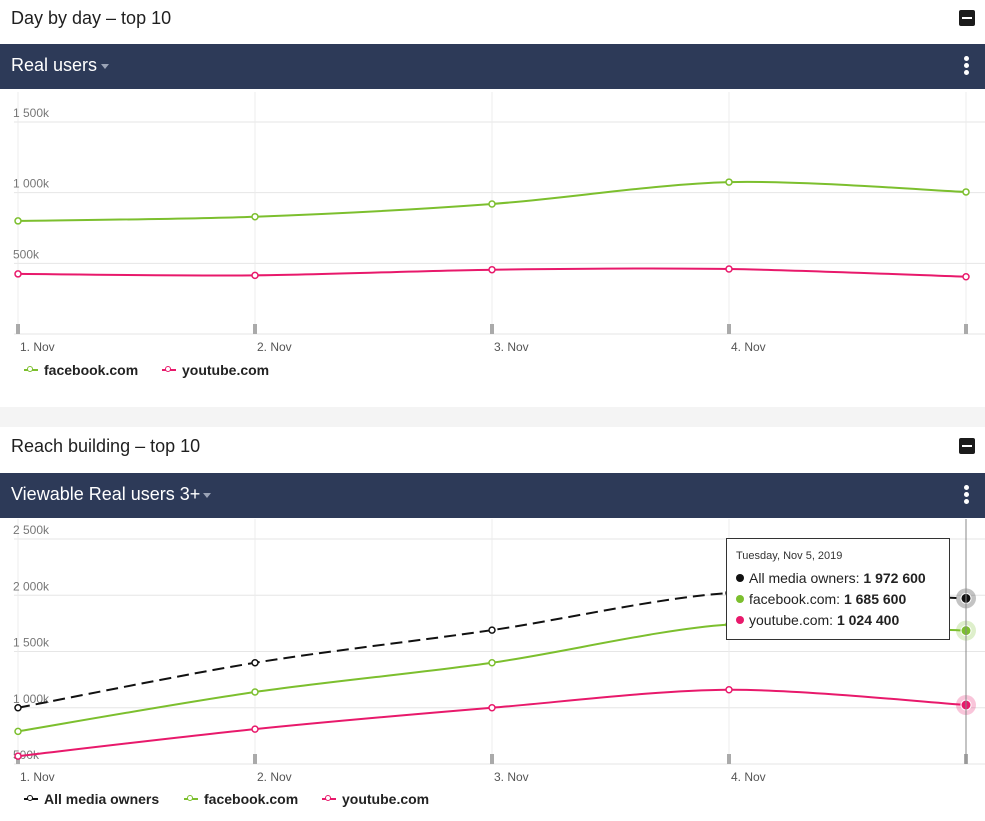  What do you see at coordinates (804, 578) in the screenshot?
I see `tooltip-row-label: All media owners:` at bounding box center [804, 578].